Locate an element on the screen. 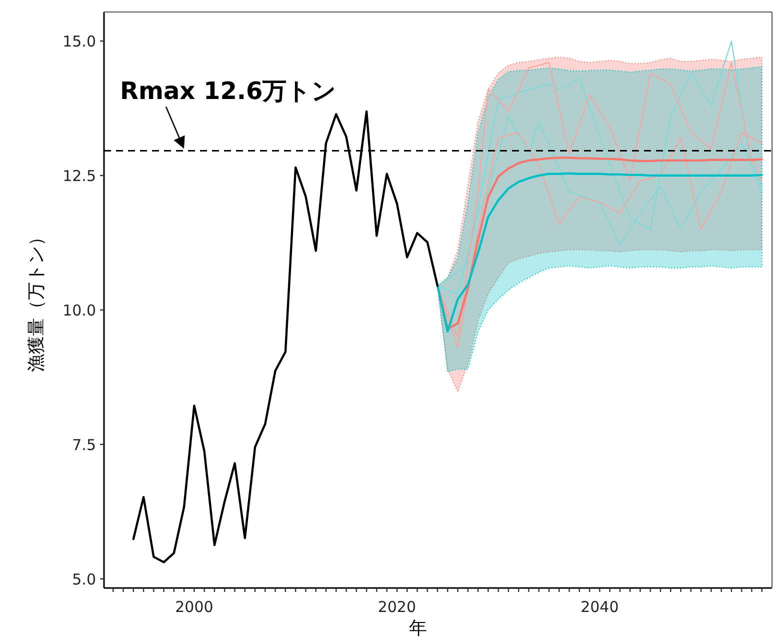 The width and height of the screenshot is (773, 637). y-tick-label: 10.0 is located at coordinates (79, 310).